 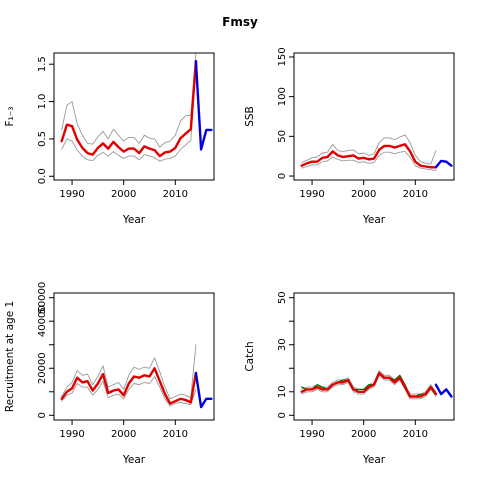 I want to click on y-tick-label: 20000, so click(x=42, y=368).